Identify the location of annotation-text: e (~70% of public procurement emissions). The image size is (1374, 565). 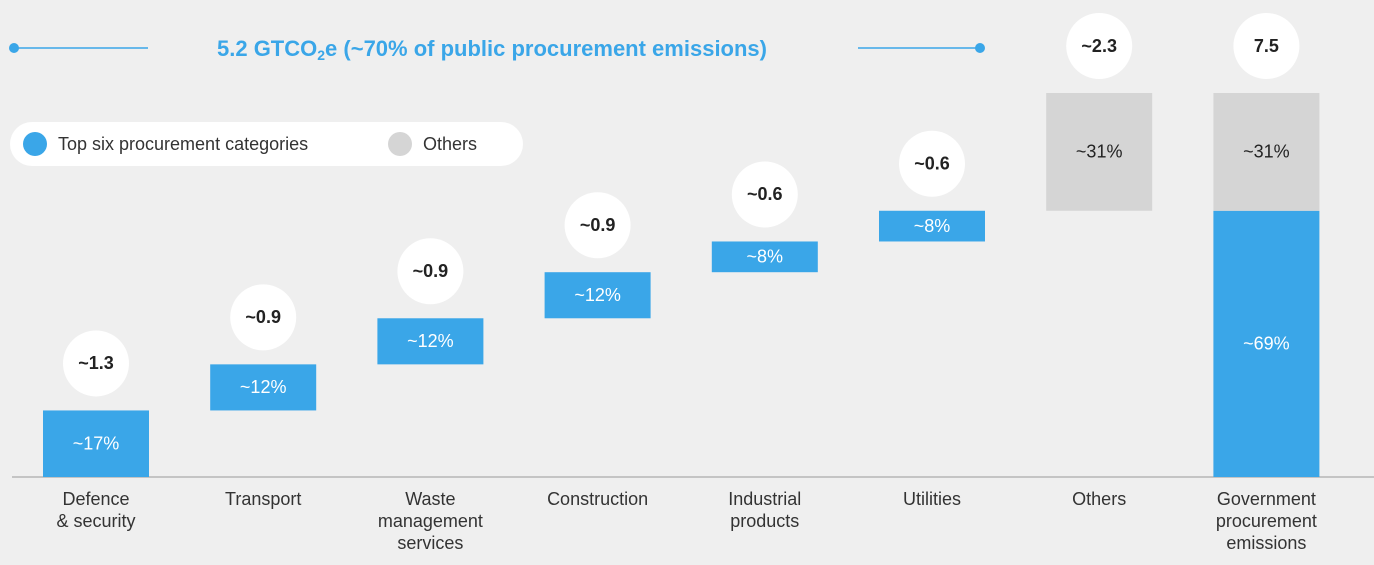
(546, 48).